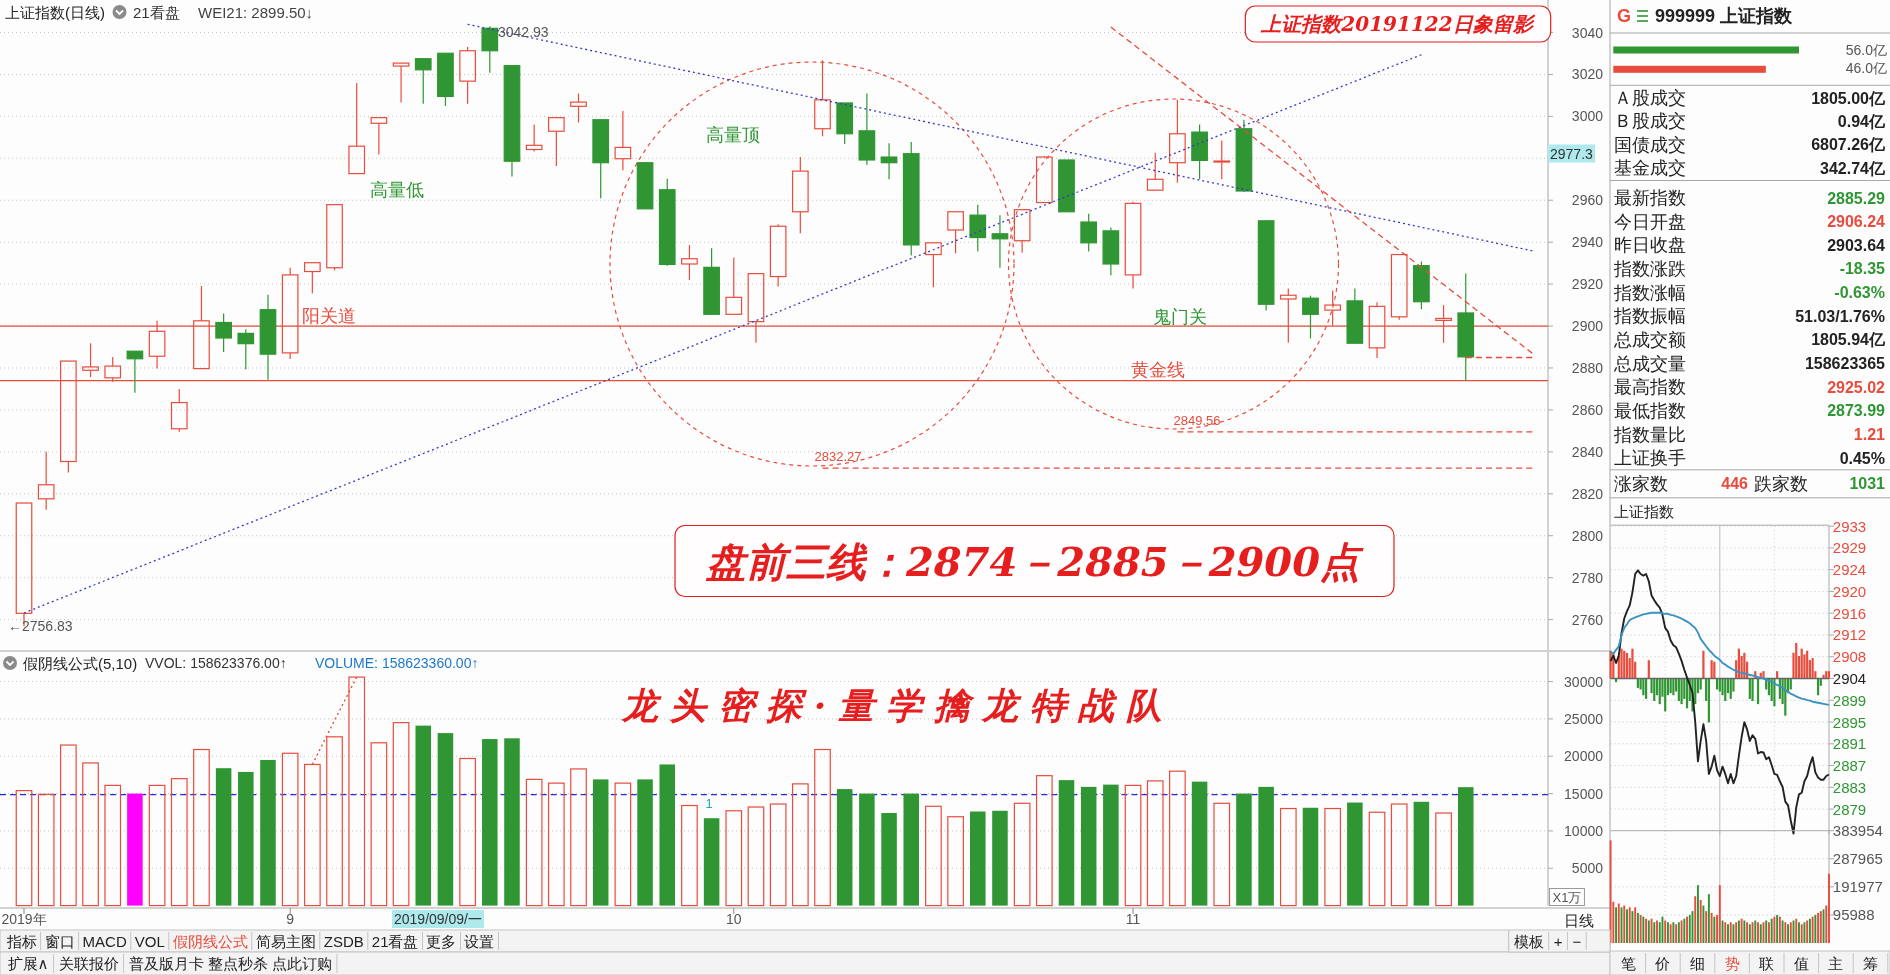  I want to click on y-tick-label: 2899, so click(1849, 700).